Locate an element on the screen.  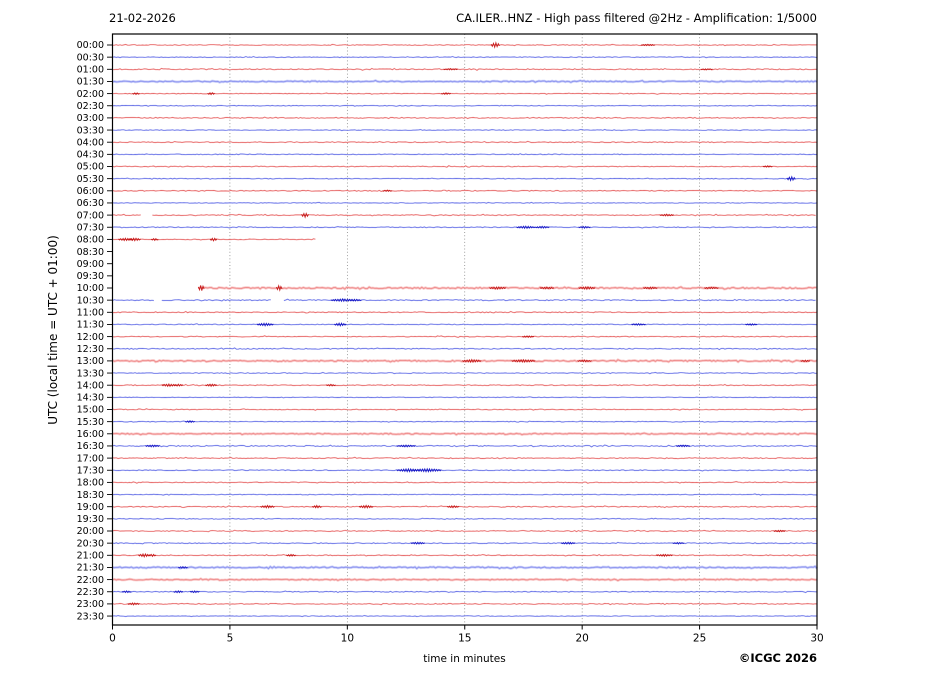
row-time-label: 23:00 is located at coordinates (90, 604).